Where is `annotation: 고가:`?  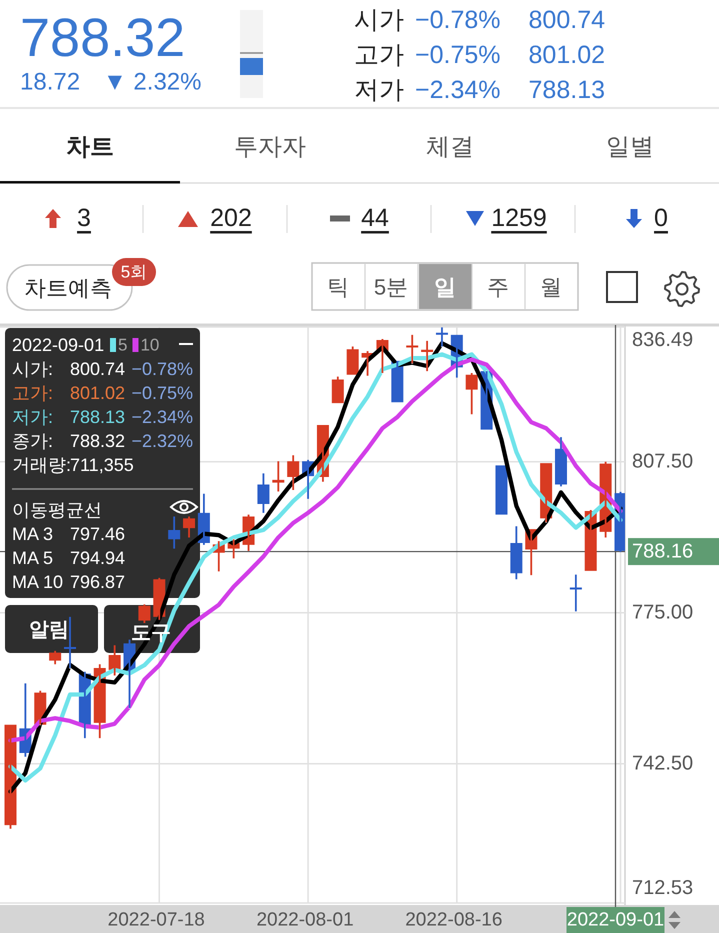 annotation: 고가: is located at coordinates (33, 393).